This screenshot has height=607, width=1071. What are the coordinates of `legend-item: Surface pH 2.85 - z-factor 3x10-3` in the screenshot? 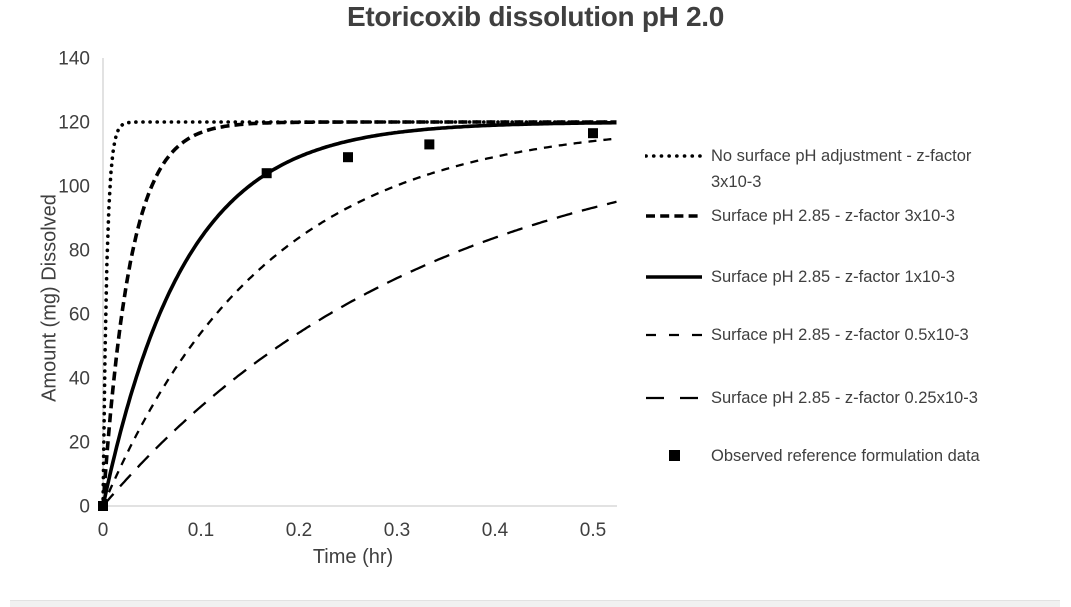 It's located at (828, 216).